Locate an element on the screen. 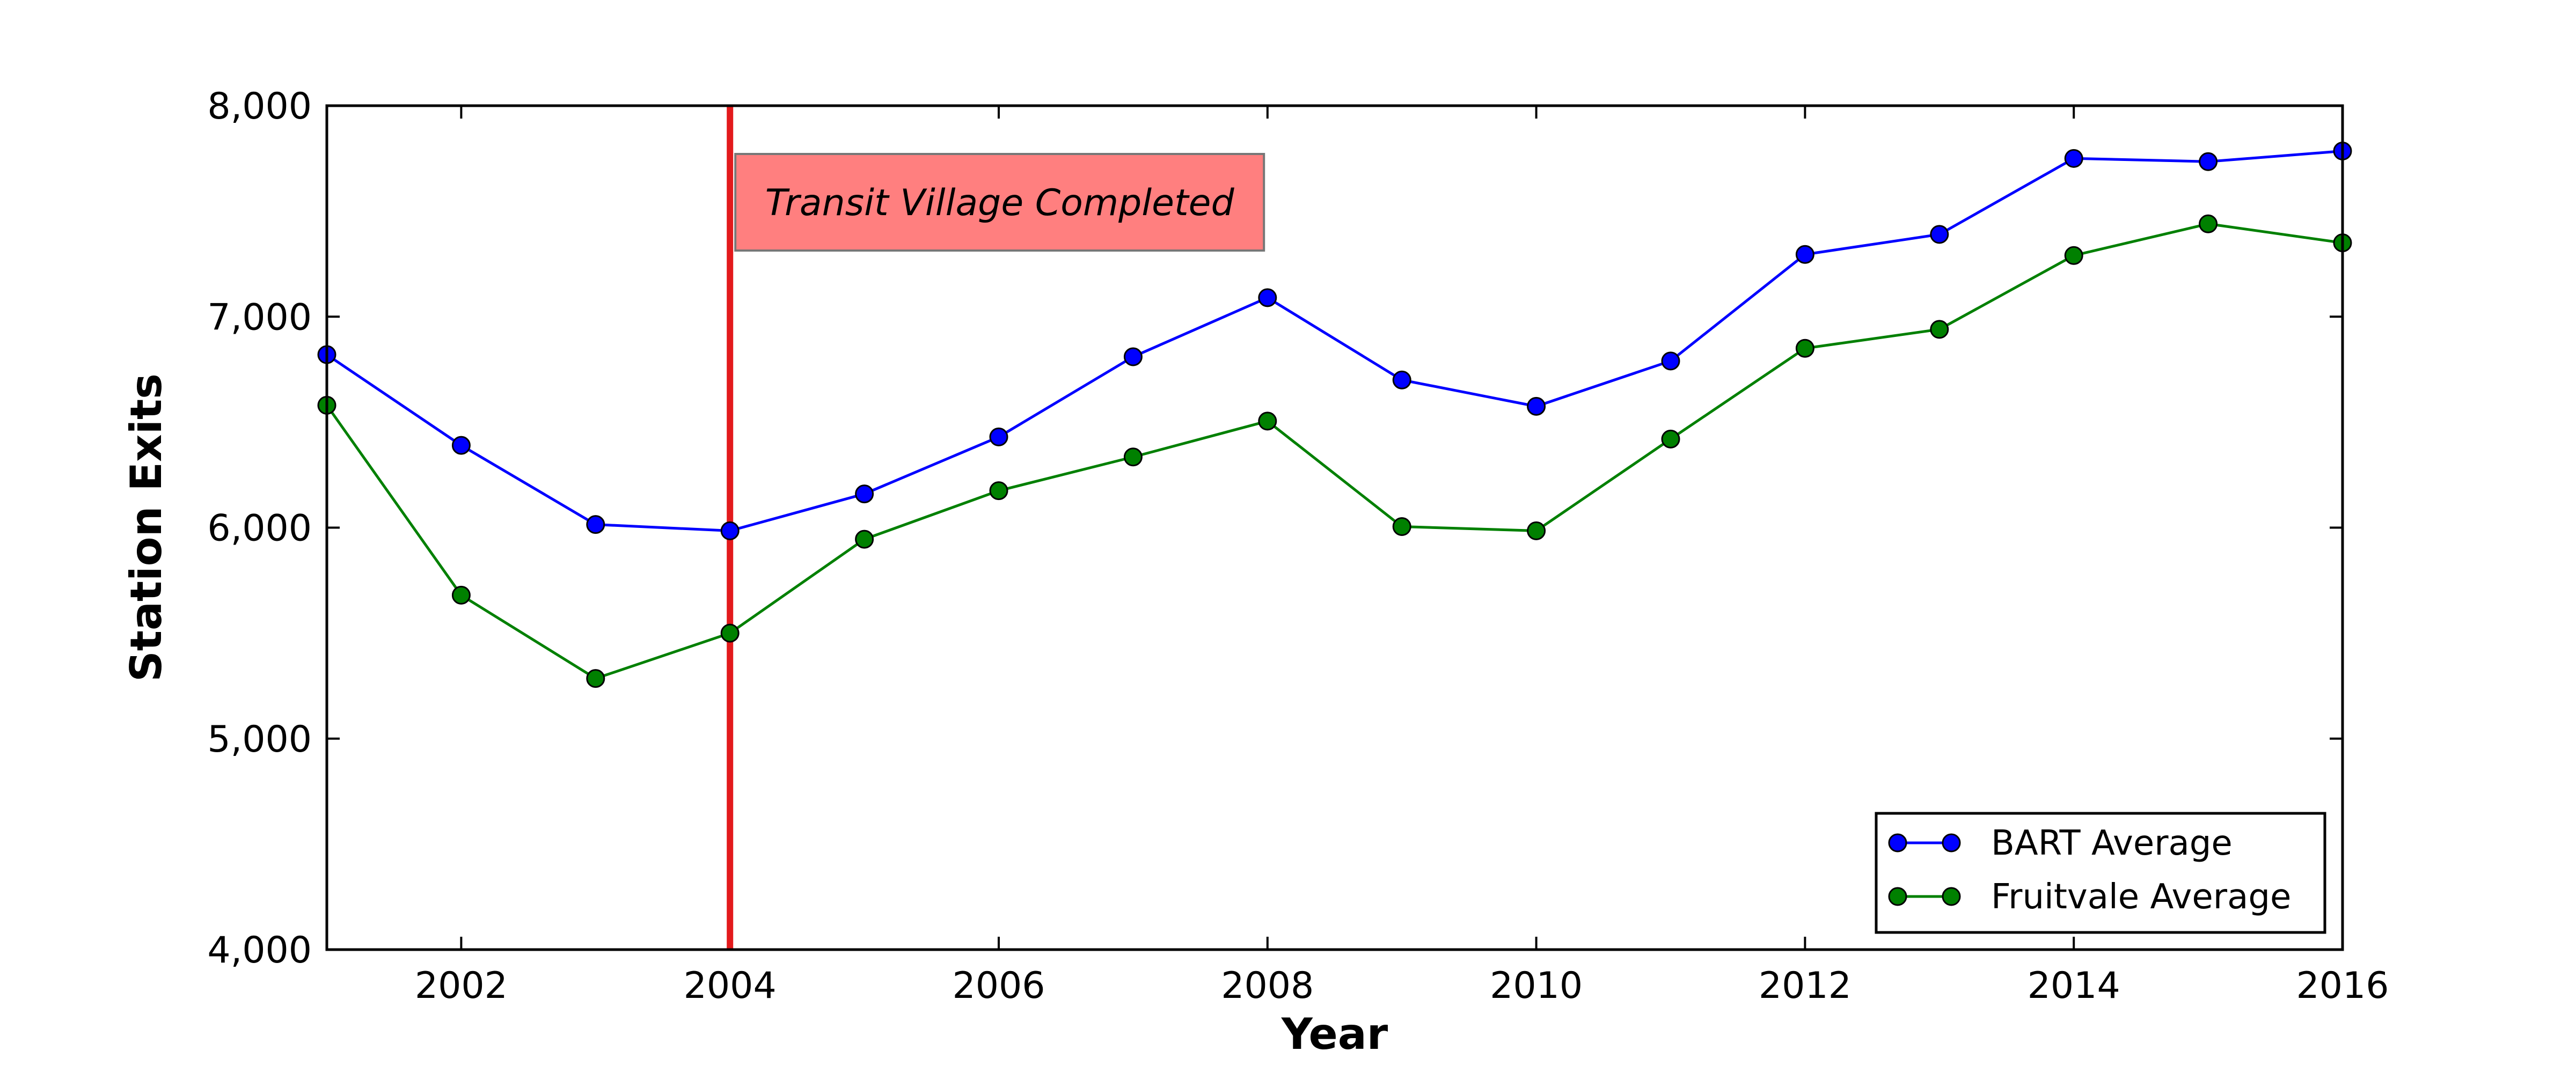 Image resolution: width=2576 pixels, height=1073 pixels. x-tick-label: 2006 is located at coordinates (998, 986).